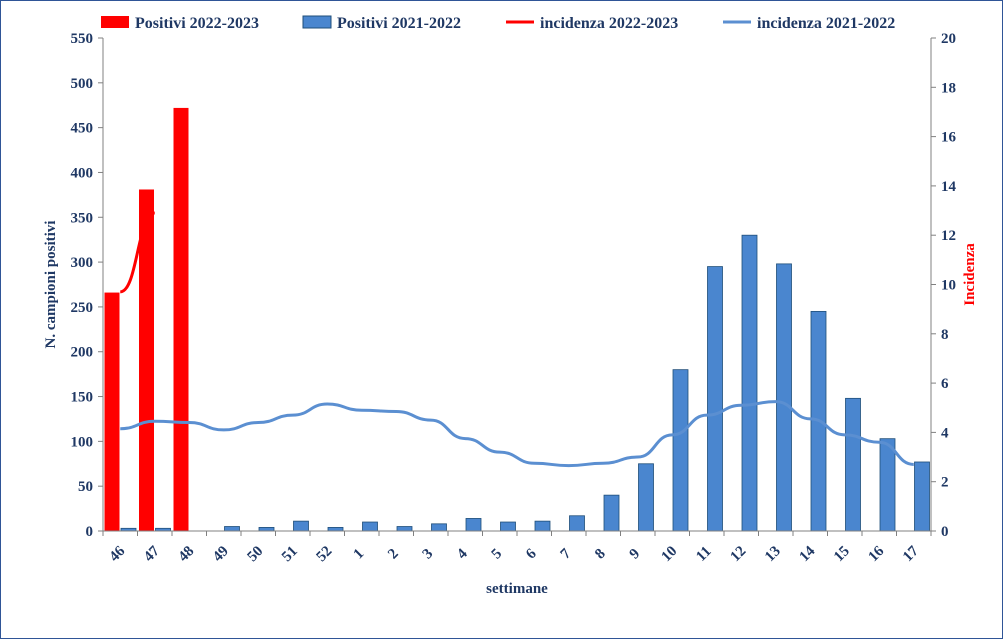 The width and height of the screenshot is (1005, 642). Describe the element at coordinates (359, 554) in the screenshot. I see `x-tick-label: 1` at that location.